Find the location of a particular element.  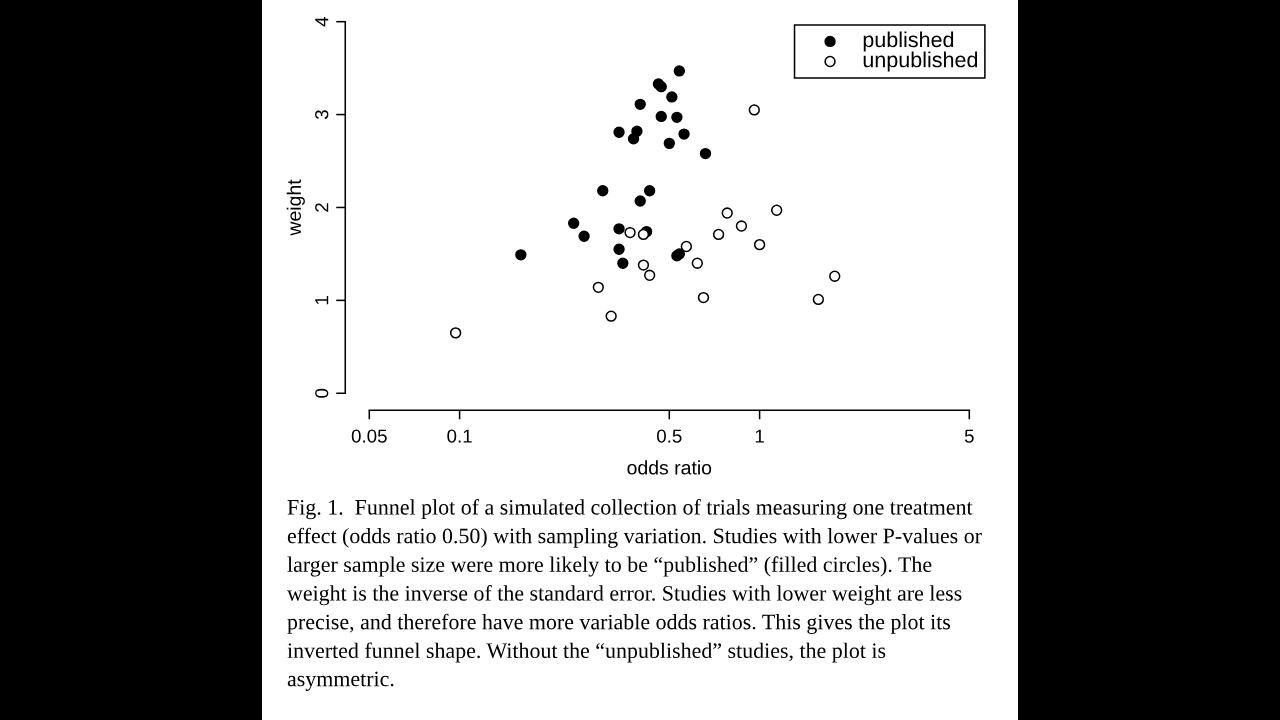

y-tick-label: 2 is located at coordinates (322, 207).